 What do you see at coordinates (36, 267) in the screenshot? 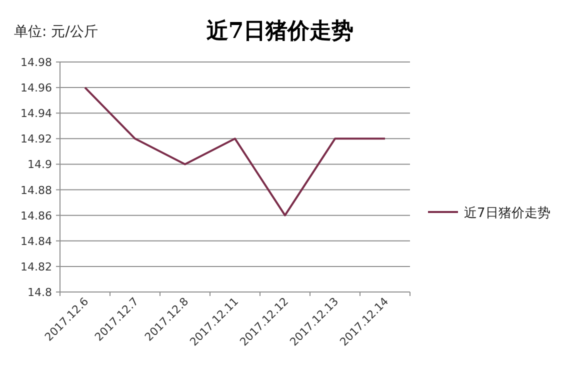
I see `y-tick-label: 14.82` at bounding box center [36, 267].